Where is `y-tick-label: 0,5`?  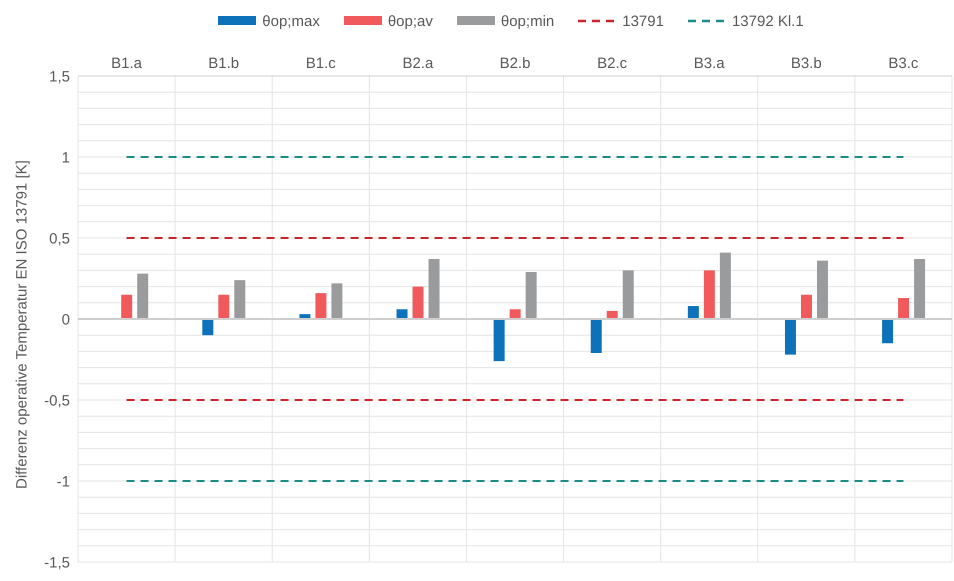 y-tick-label: 0,5 is located at coordinates (59, 239).